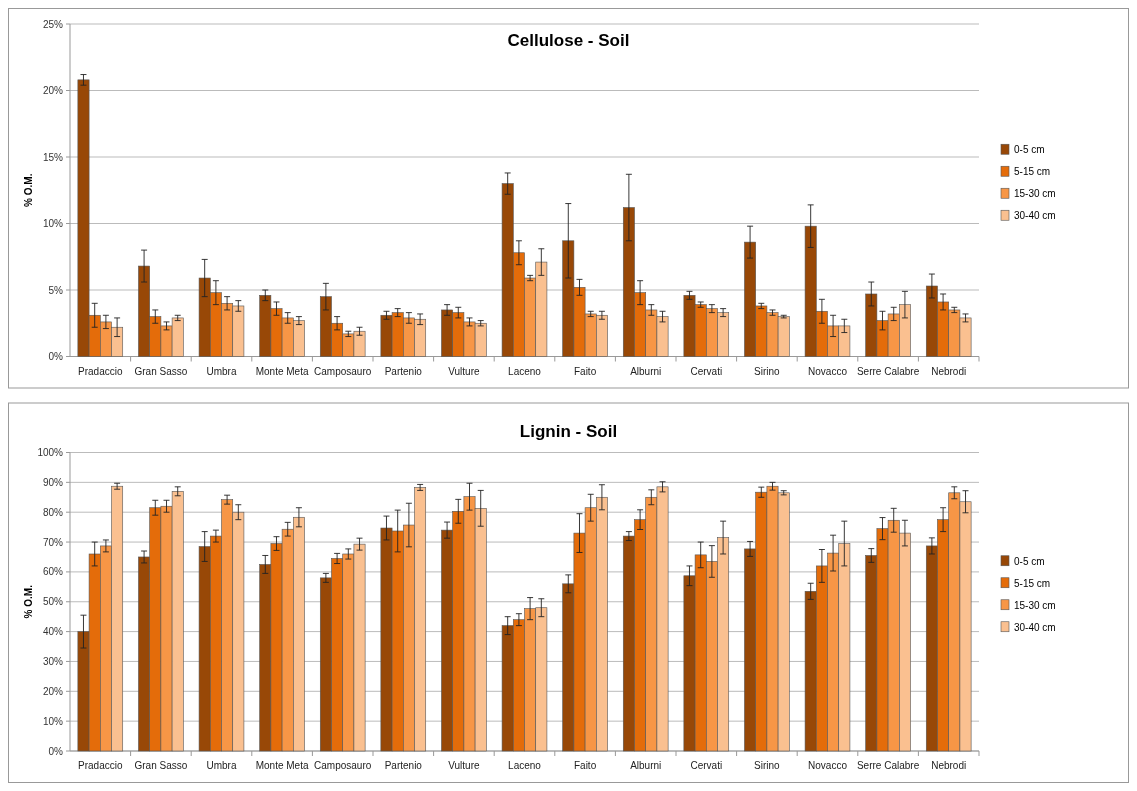  What do you see at coordinates (53, 632) in the screenshot?
I see `y-tick-label: 40%` at bounding box center [53, 632].